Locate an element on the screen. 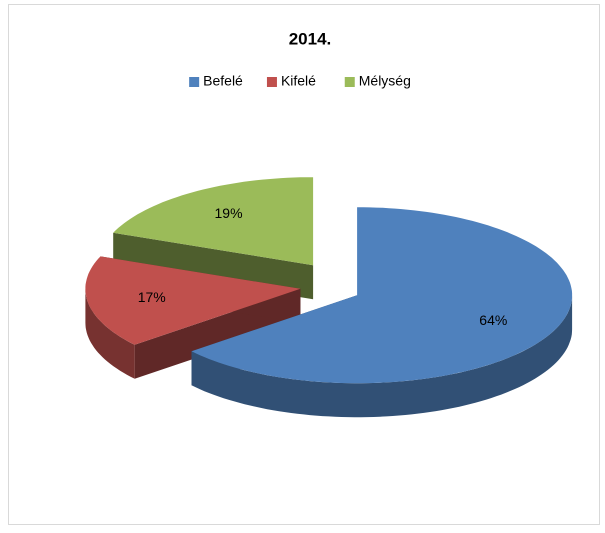 This screenshot has height=533, width=605. chart-title: 2014. is located at coordinates (310, 38).